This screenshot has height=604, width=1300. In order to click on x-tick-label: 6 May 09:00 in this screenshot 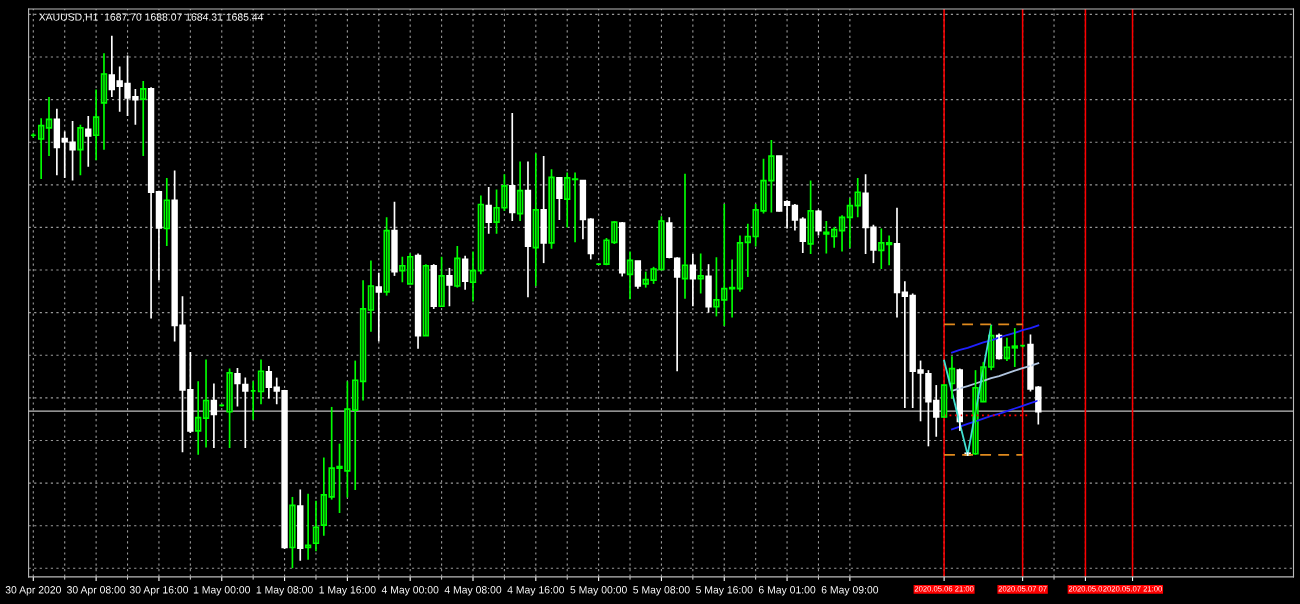, I will do `click(850, 591)`.